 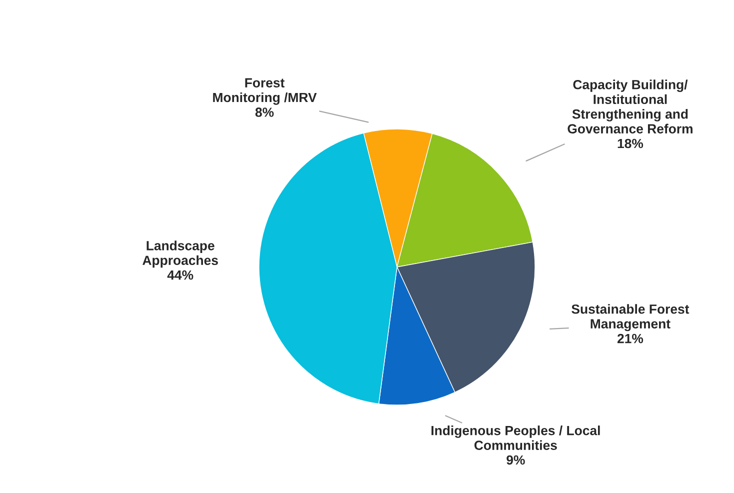 I want to click on slice-label: Capacity Building/ Institutional Strengthening and Governance Reform, so click(x=630, y=107).